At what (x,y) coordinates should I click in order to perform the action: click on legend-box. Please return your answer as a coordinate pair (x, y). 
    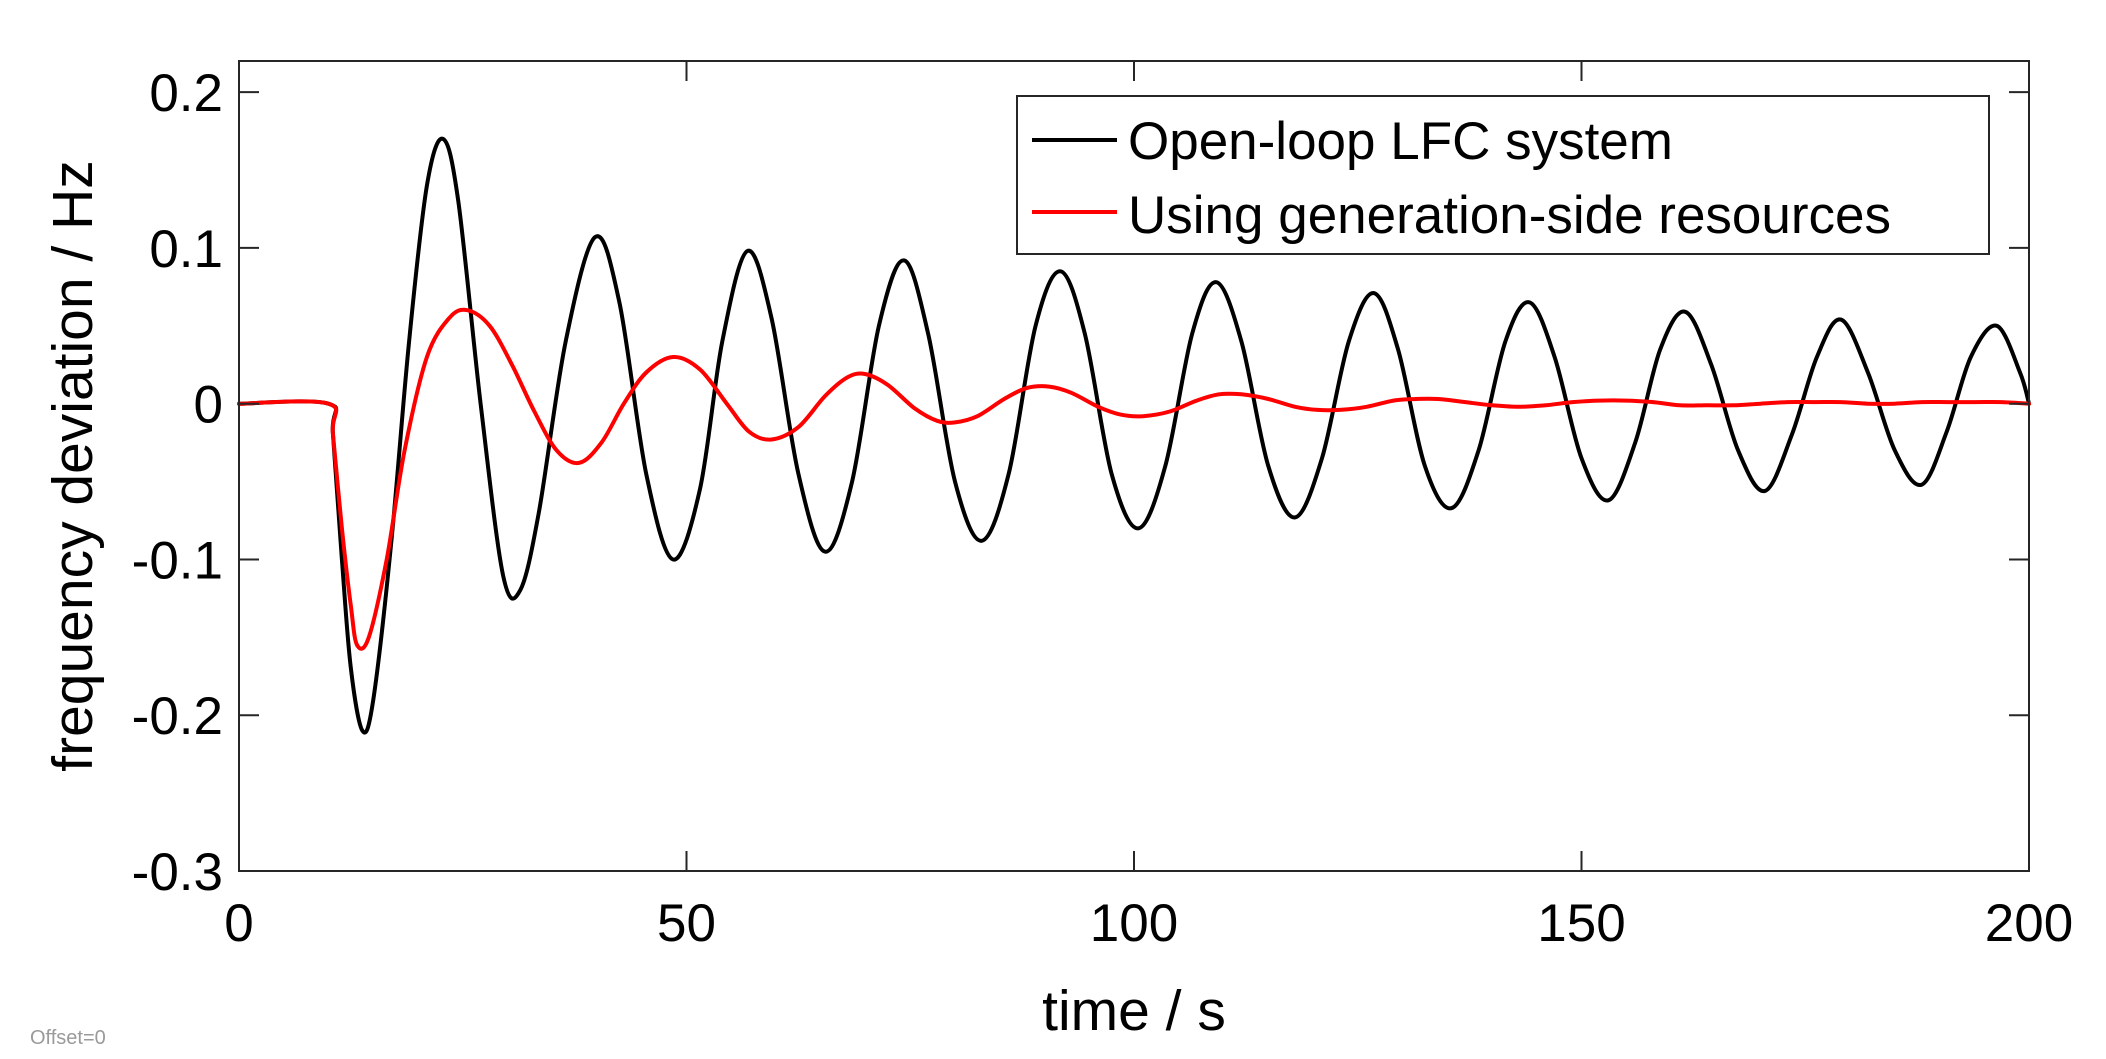
    Looking at the image, I should click on (1503, 175).